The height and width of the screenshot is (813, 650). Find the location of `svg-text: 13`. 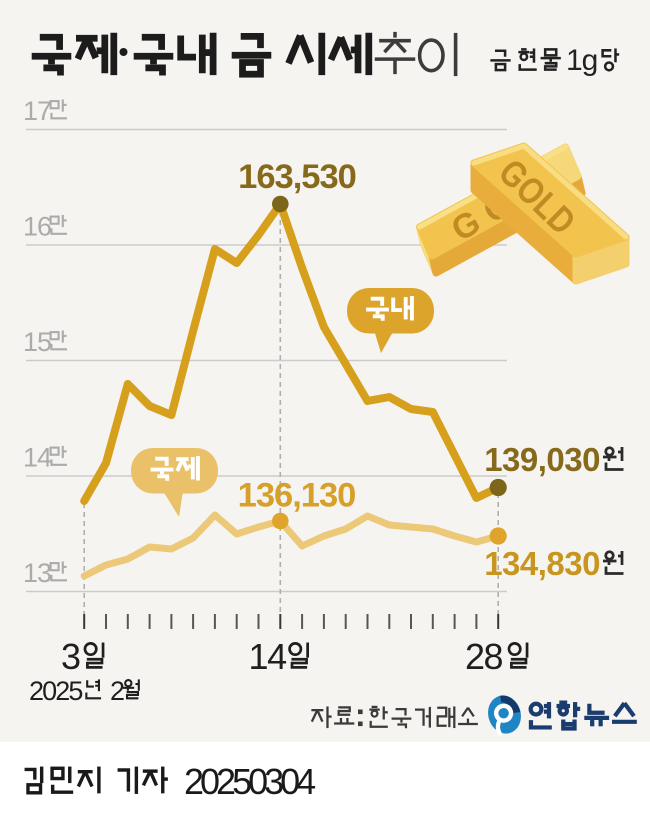

svg-text: 13 is located at coordinates (37, 573).